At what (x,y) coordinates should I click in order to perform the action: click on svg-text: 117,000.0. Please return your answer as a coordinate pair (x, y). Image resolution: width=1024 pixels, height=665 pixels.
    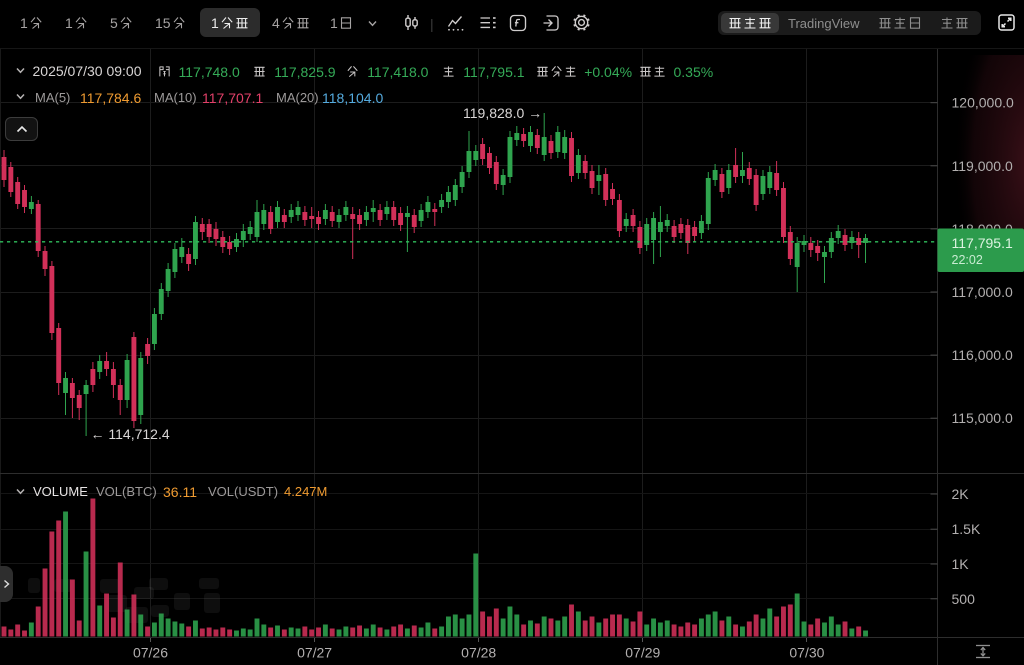
    Looking at the image, I should click on (982, 292).